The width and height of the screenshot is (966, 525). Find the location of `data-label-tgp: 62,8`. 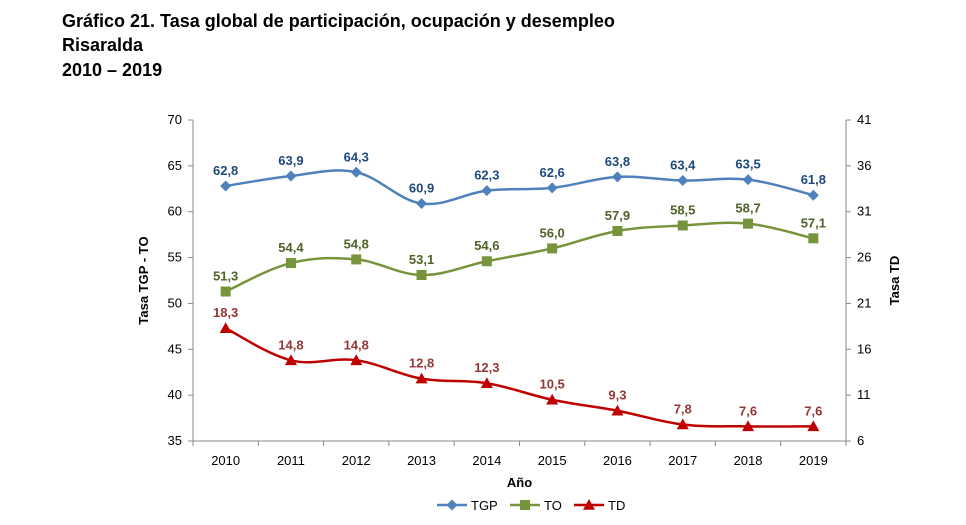

data-label-tgp: 62,8 is located at coordinates (225, 170).